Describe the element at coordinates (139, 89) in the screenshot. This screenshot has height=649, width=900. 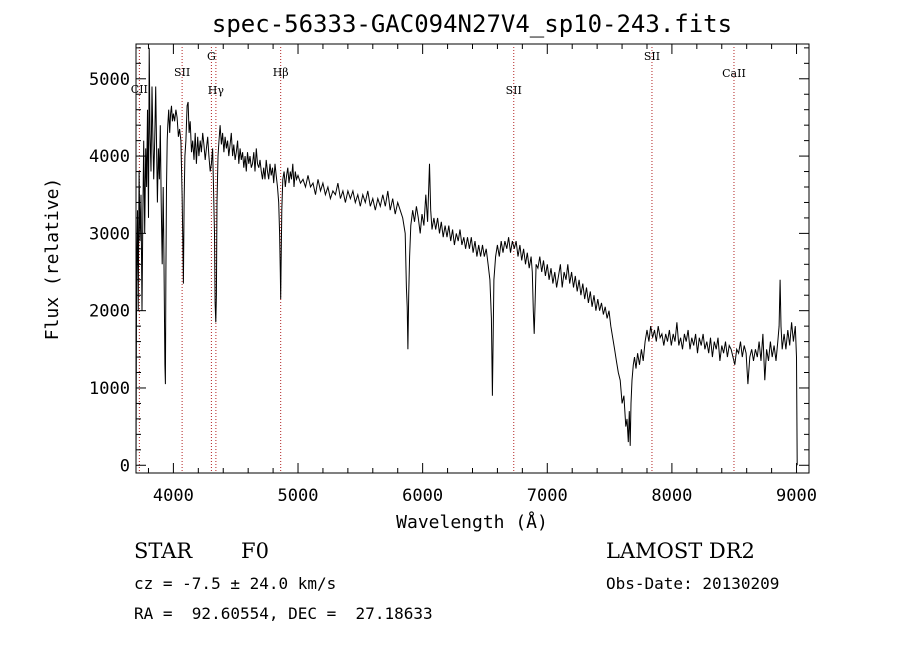
I see `spectral-line-label: CII` at that location.